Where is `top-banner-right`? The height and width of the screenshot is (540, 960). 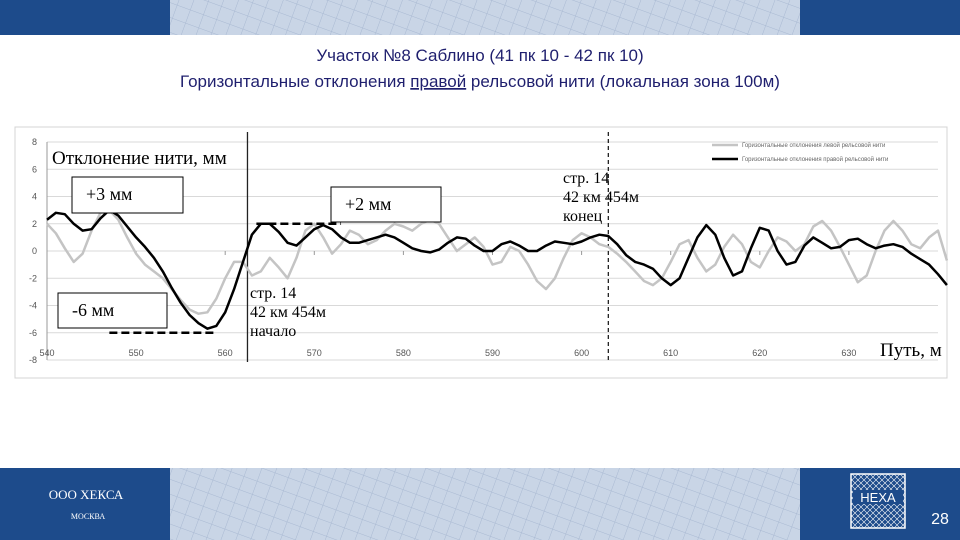
top-banner-right is located at coordinates (880, 17).